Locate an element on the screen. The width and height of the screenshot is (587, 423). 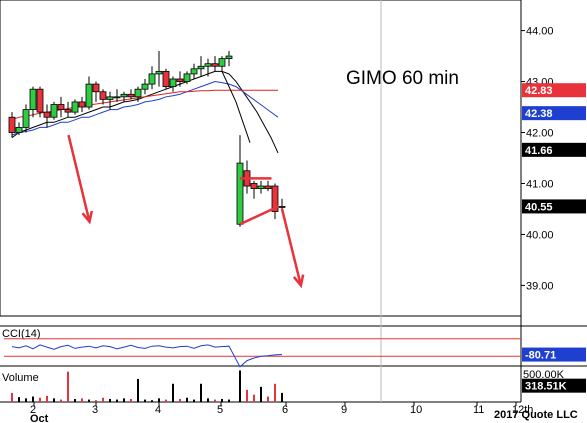
footer-copyright: 2017 Quote LLC is located at coordinates (536, 415).